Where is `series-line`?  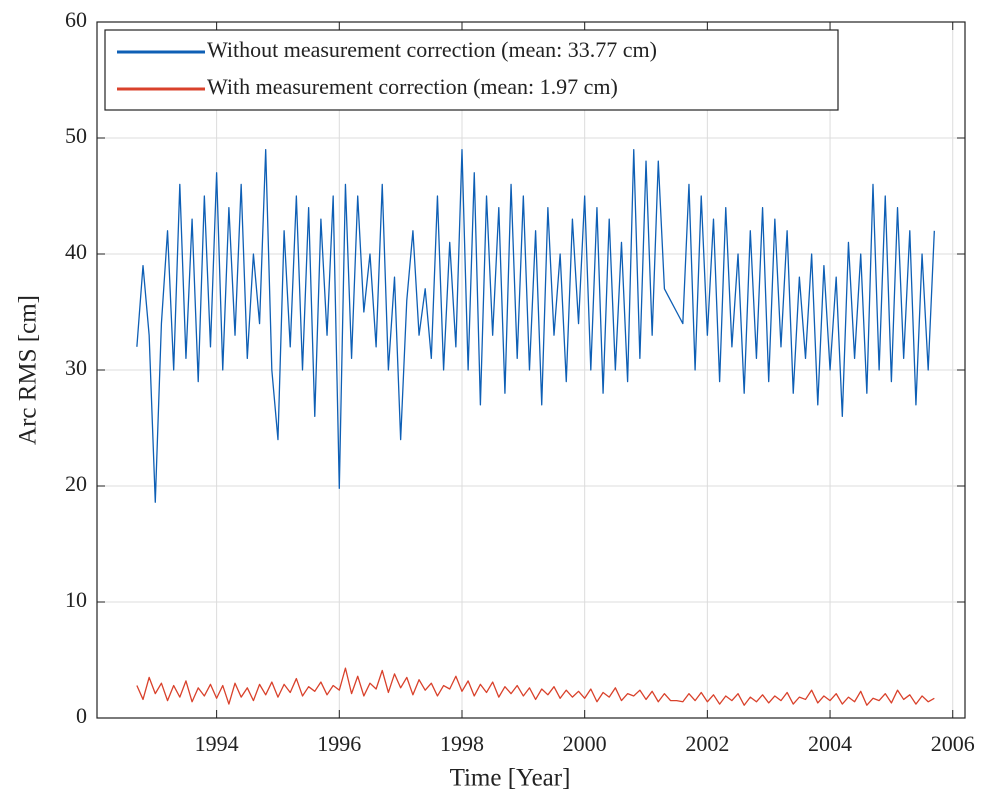 series-line is located at coordinates (535, 686).